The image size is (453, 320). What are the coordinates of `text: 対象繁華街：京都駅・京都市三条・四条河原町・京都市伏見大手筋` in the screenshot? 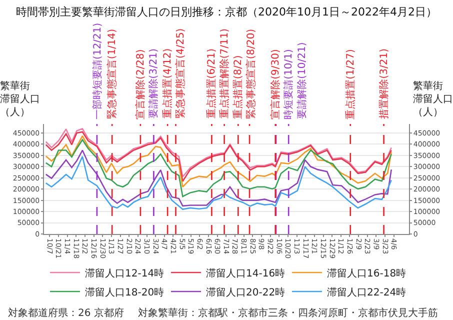 It's located at (288, 313).